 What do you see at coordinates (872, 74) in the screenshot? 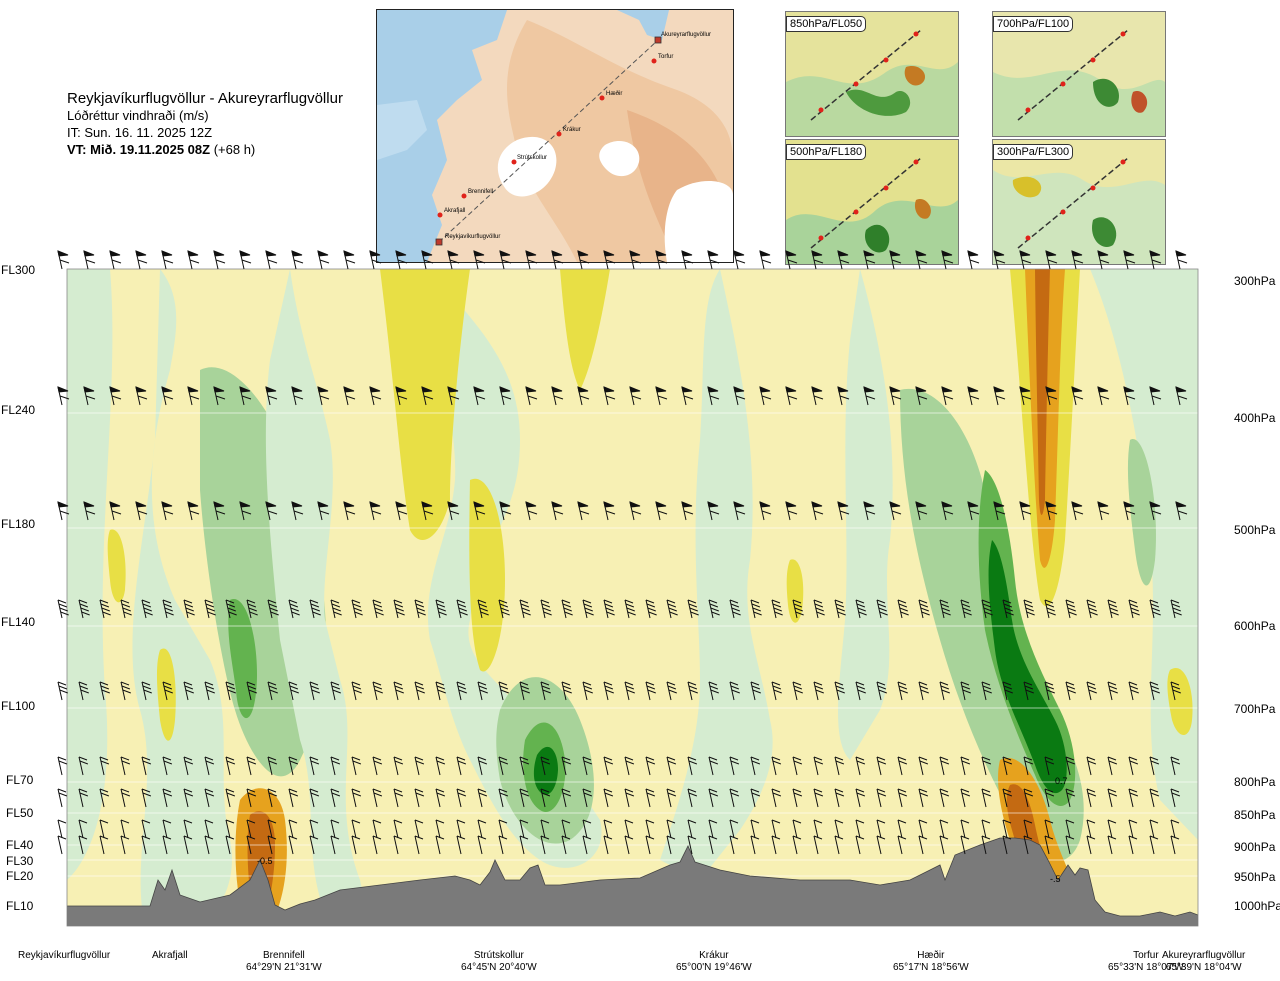
I see `inset-map-850hpa: 850hPa/FL050` at bounding box center [872, 74].